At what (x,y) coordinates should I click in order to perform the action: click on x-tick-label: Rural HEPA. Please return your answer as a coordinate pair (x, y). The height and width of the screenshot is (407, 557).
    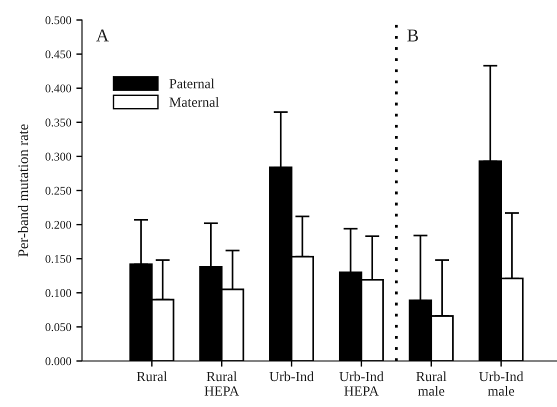
    Looking at the image, I should click on (222, 383).